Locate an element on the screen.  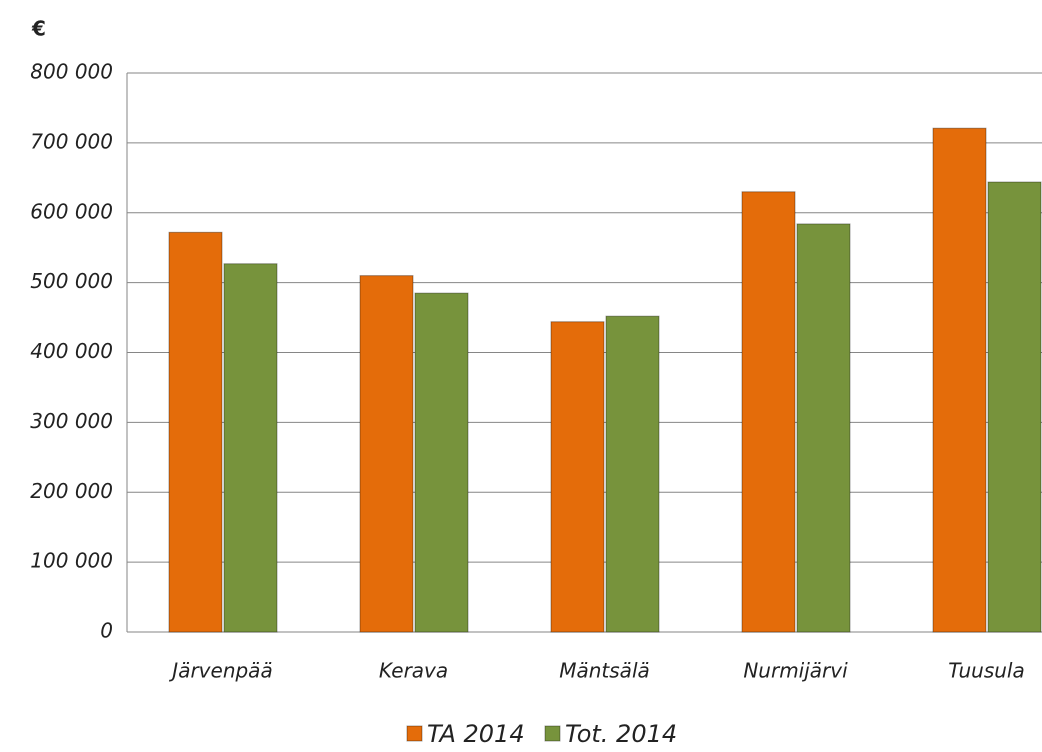
x-tick-label: Kerava is located at coordinates (413, 671).